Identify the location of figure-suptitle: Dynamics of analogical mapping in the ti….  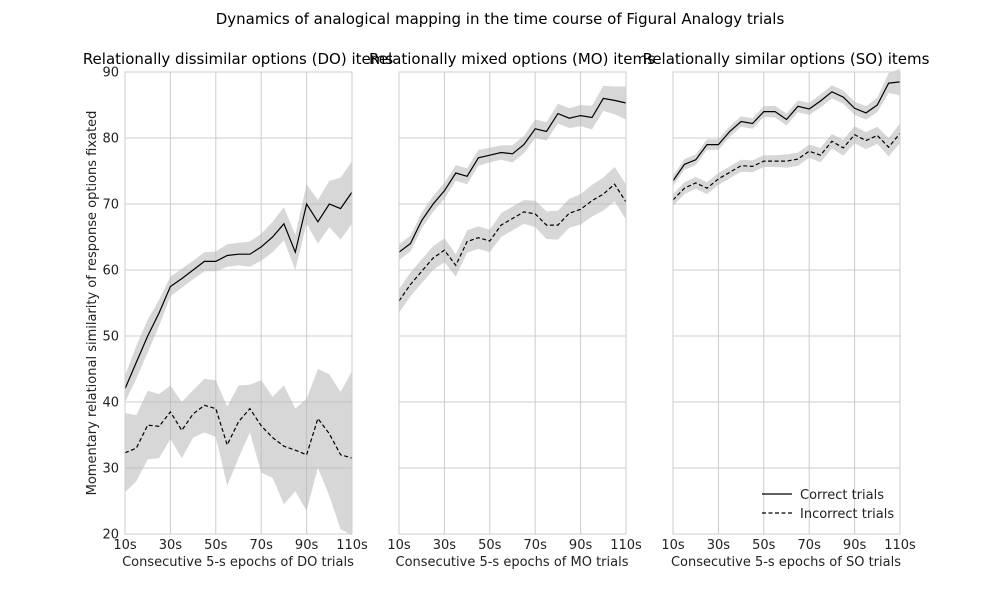
(500, 19).